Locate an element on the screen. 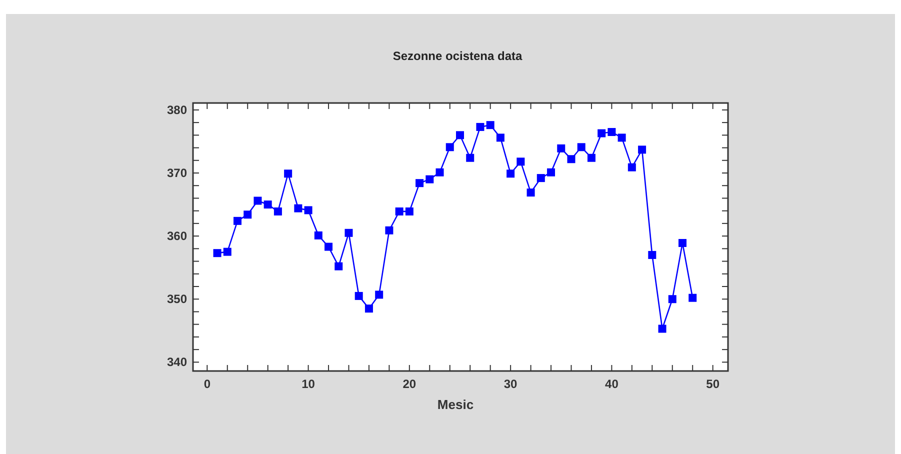 The width and height of the screenshot is (901, 454). y-tick-label: 350 is located at coordinates (177, 299).